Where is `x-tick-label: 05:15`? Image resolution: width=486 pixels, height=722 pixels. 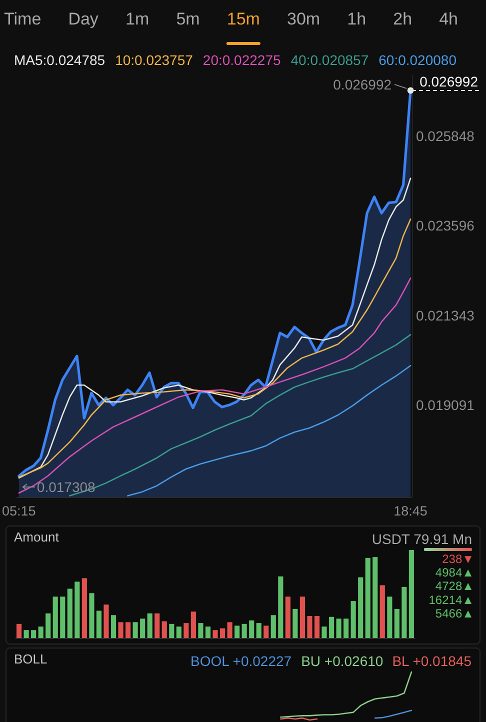
x-tick-label: 05:15 is located at coordinates (19, 511).